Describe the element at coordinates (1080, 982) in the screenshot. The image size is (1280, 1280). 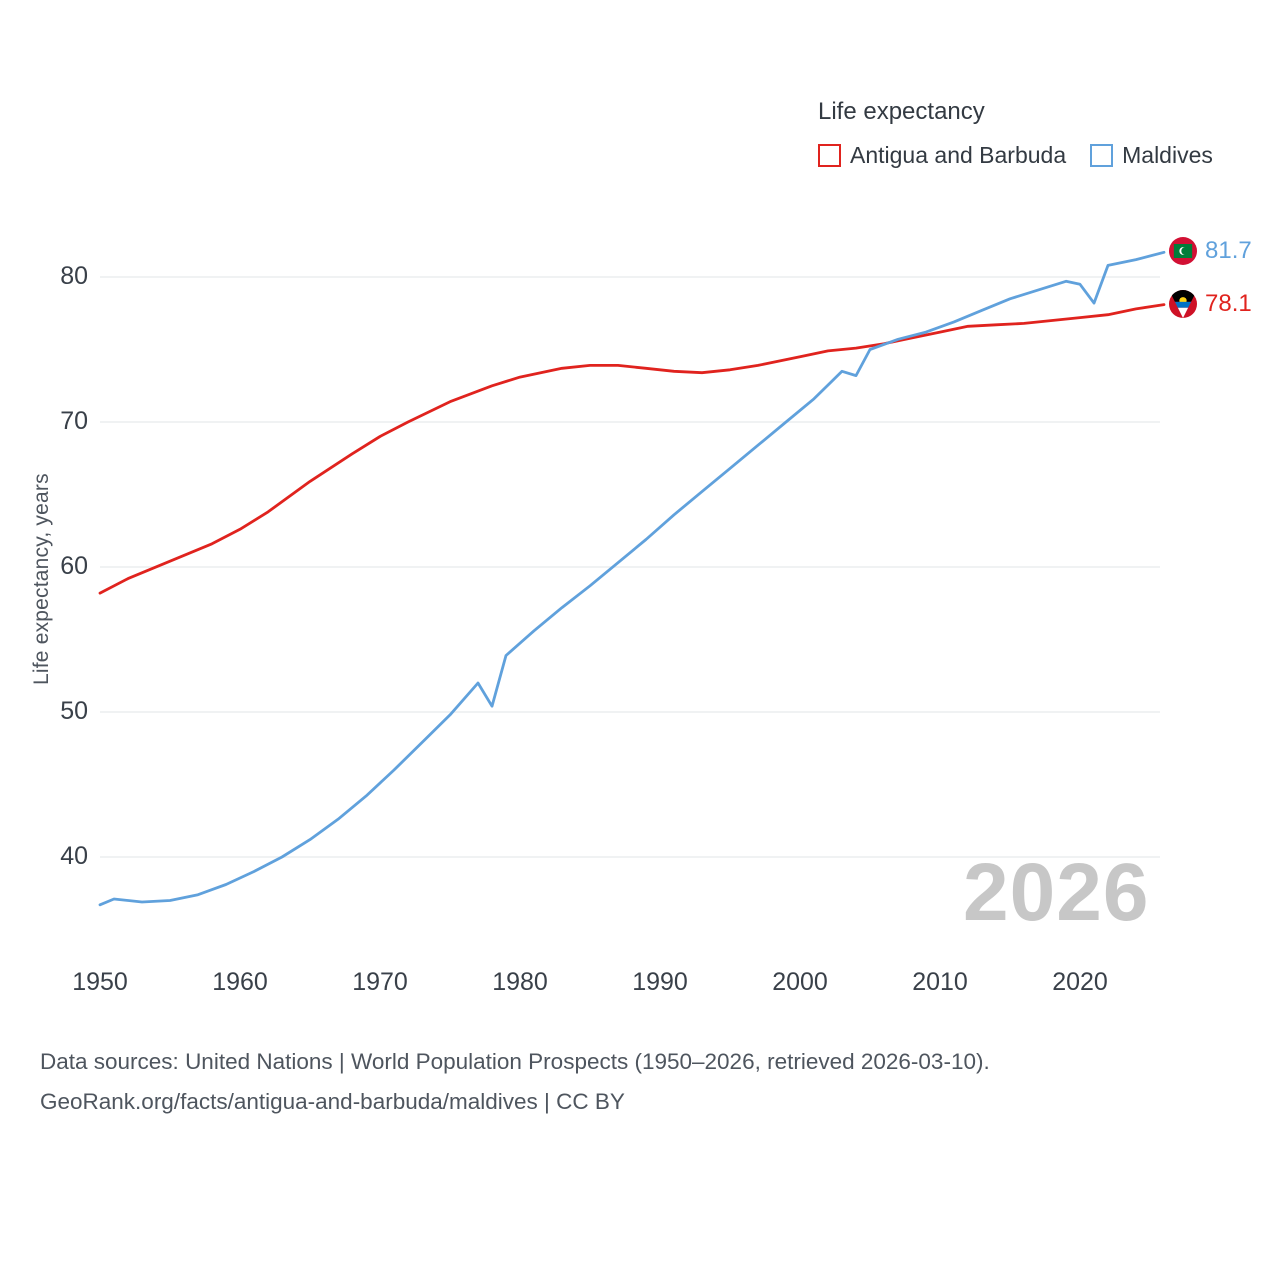
I see `x-tick-label: 2020` at that location.